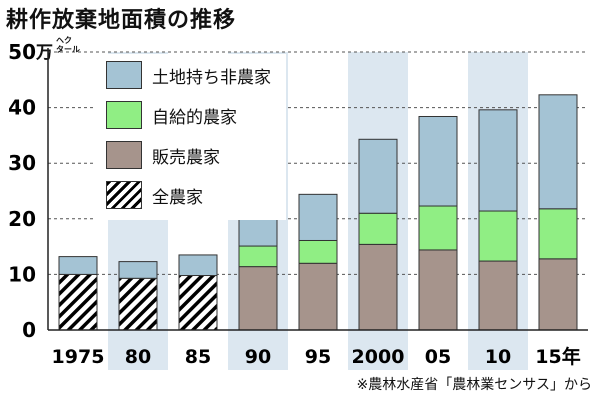 This screenshot has height=400, width=600. I want to click on legend-item: 販売農家, so click(163, 155).